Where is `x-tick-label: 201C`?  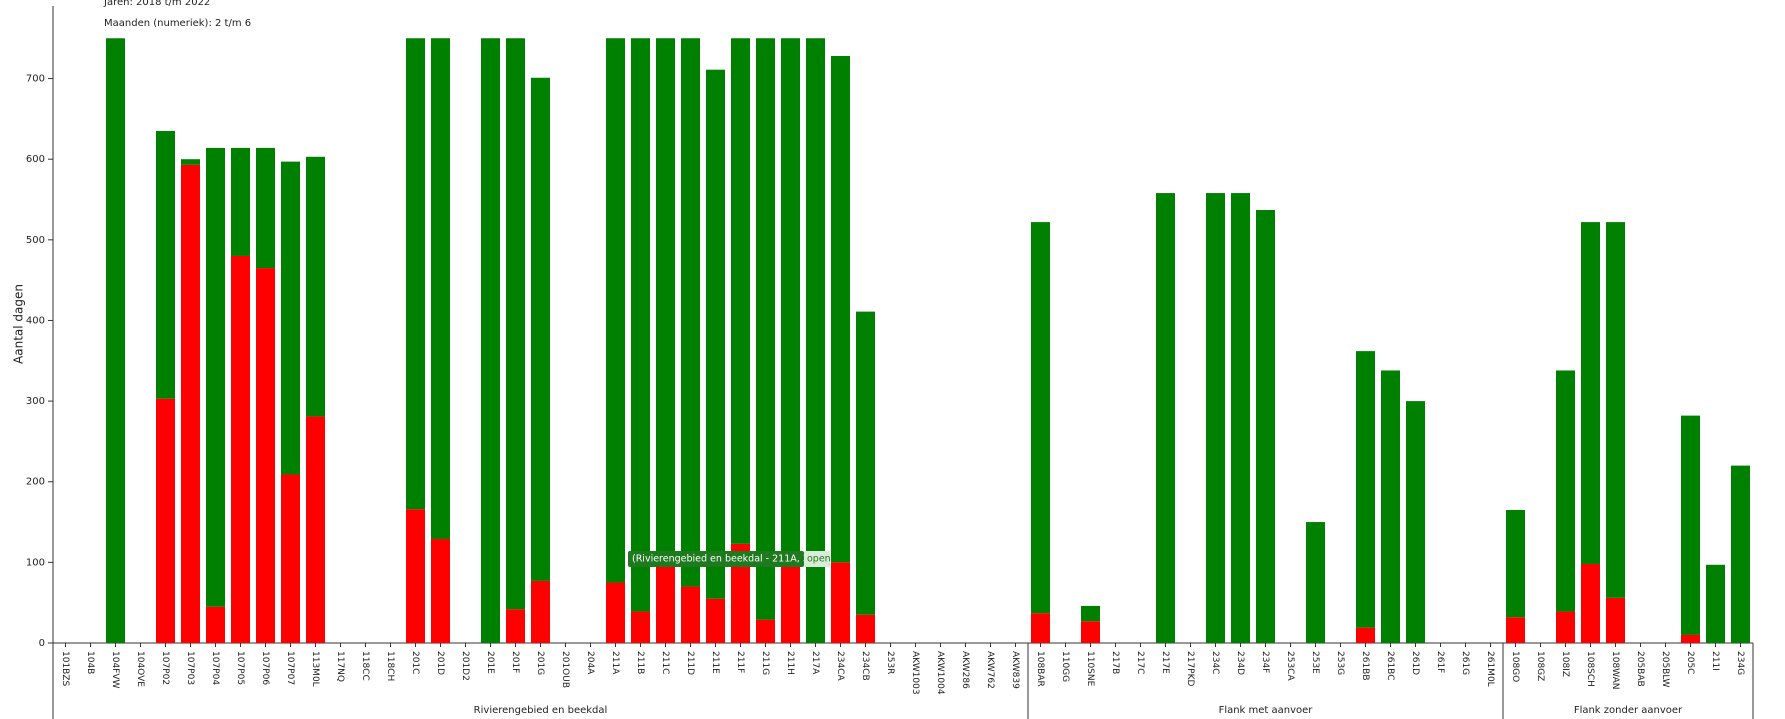 x-tick-label: 201C is located at coordinates (415, 662).